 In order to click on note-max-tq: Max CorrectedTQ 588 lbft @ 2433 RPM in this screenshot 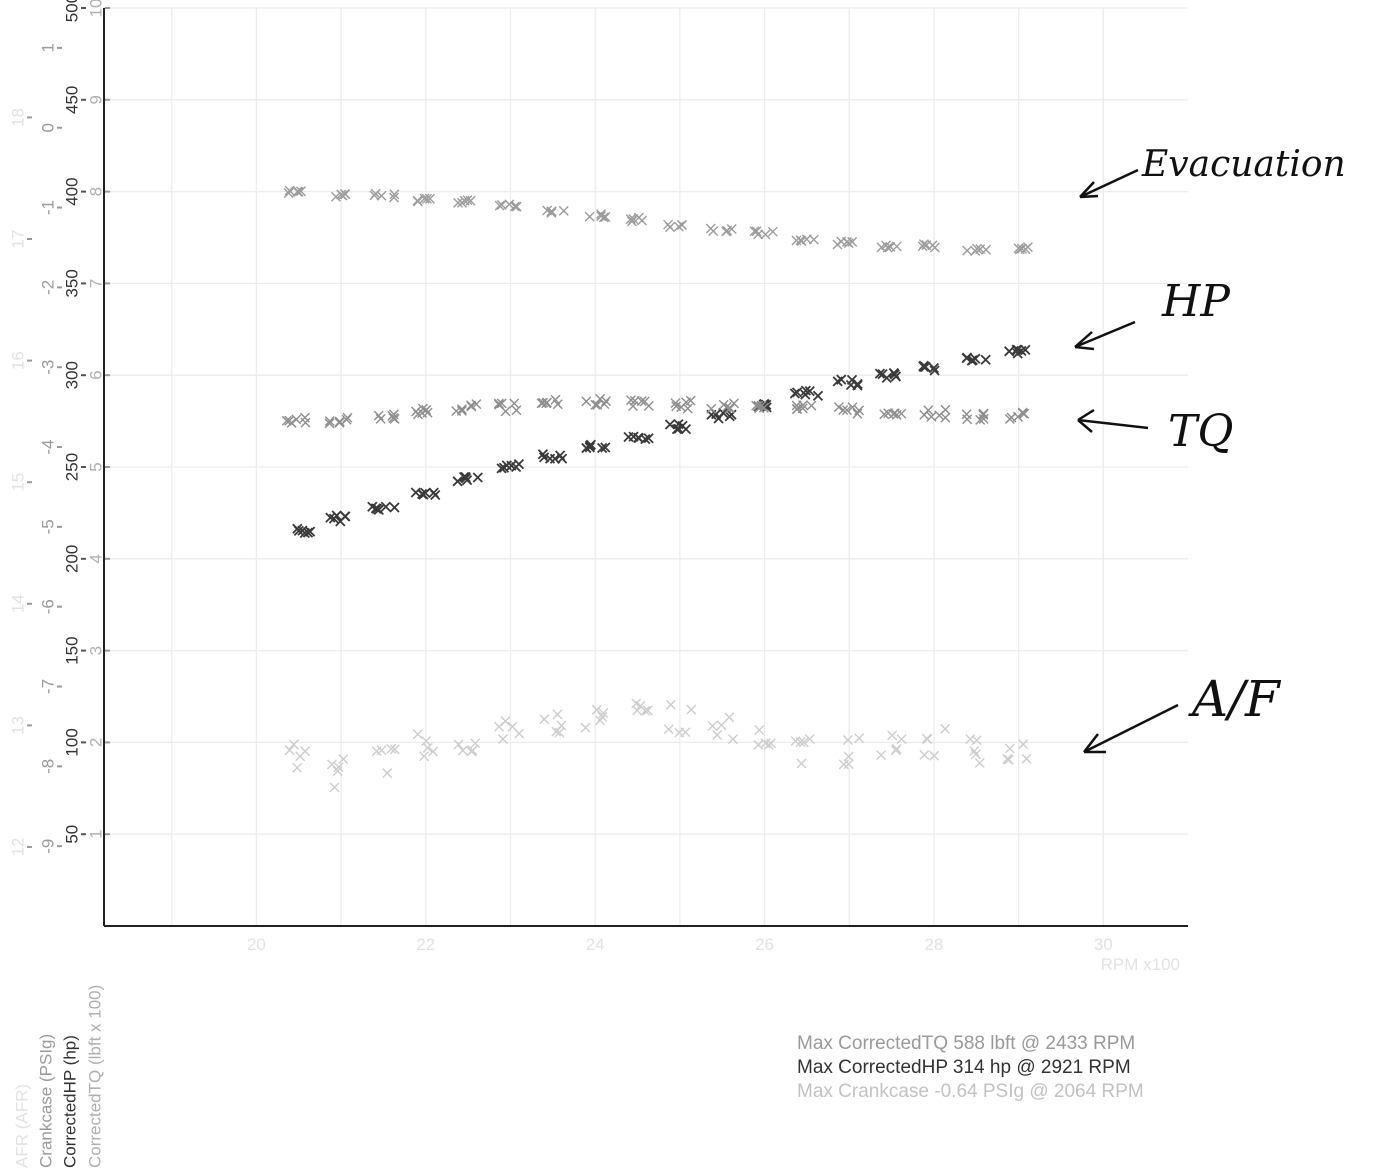, I will do `click(966, 1043)`.